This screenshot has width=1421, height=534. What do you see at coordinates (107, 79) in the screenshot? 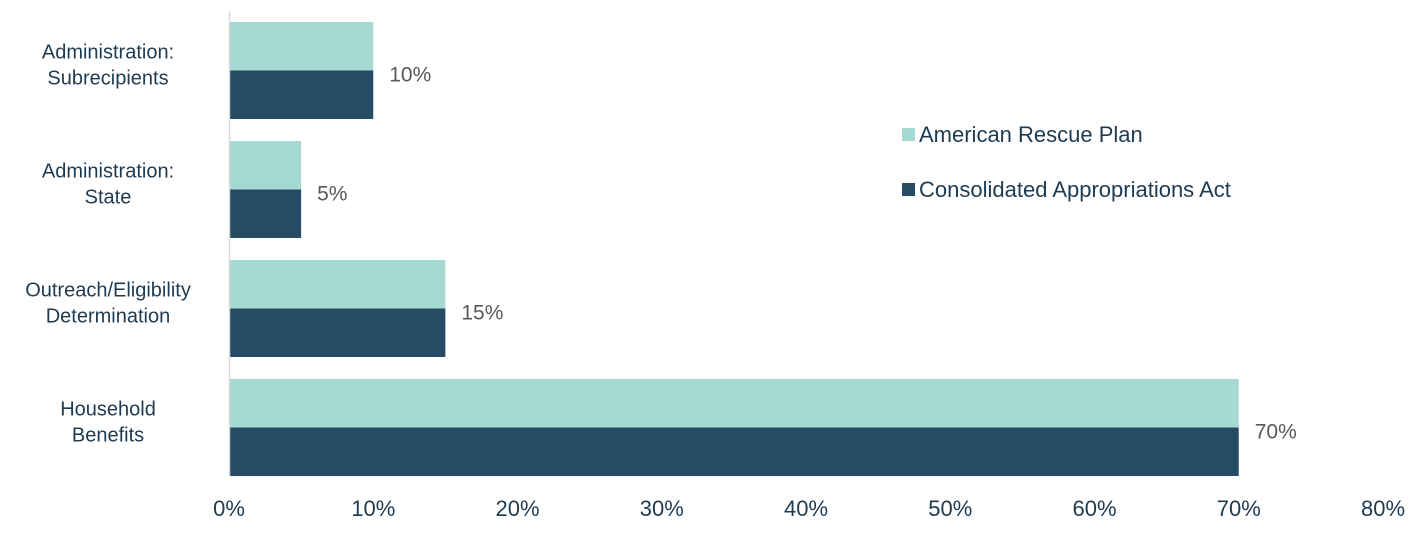
I see `category-label-line: Subrecipients` at bounding box center [107, 79].